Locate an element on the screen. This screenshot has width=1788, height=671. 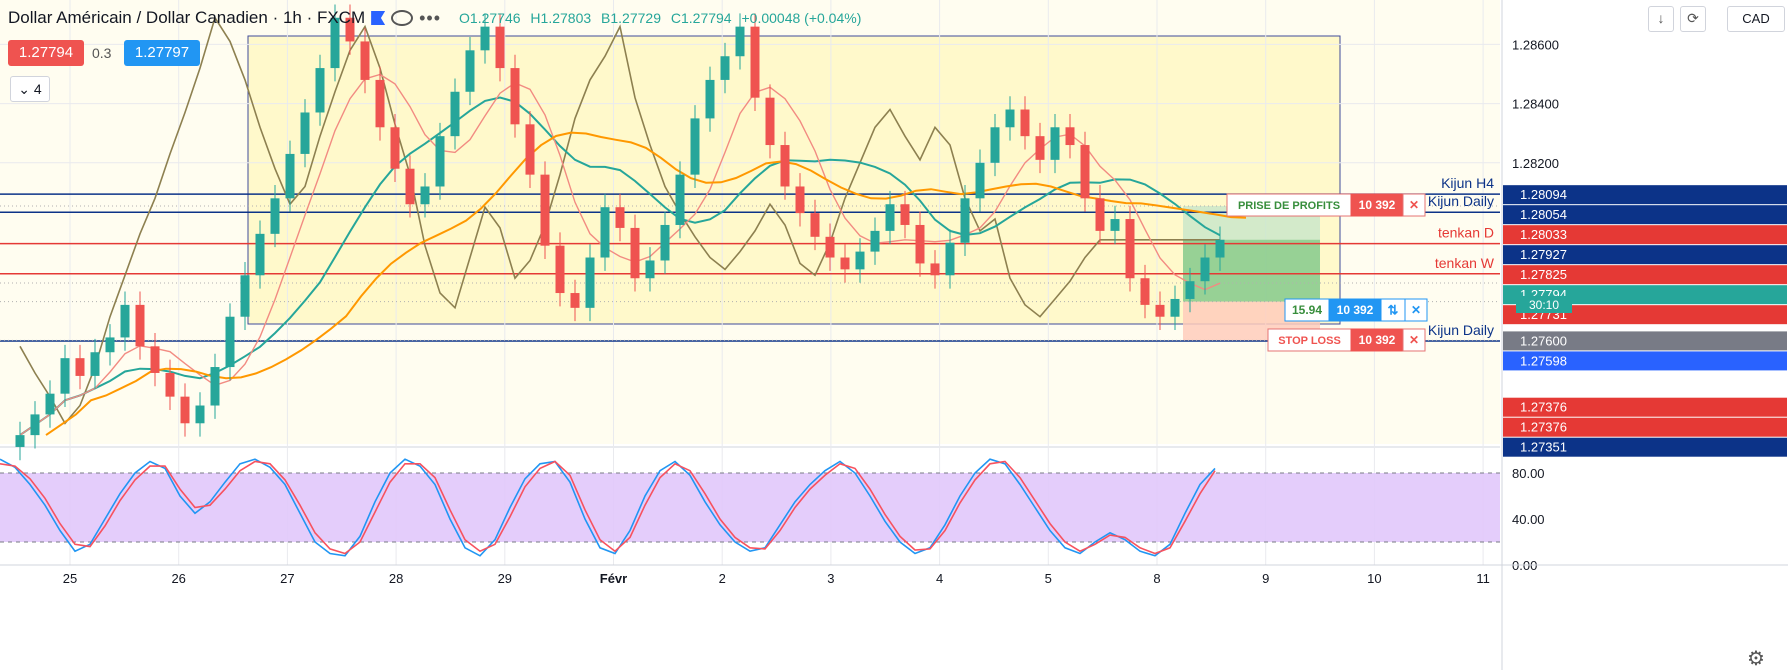
time-tick-label: 9 is located at coordinates (1265, 578).